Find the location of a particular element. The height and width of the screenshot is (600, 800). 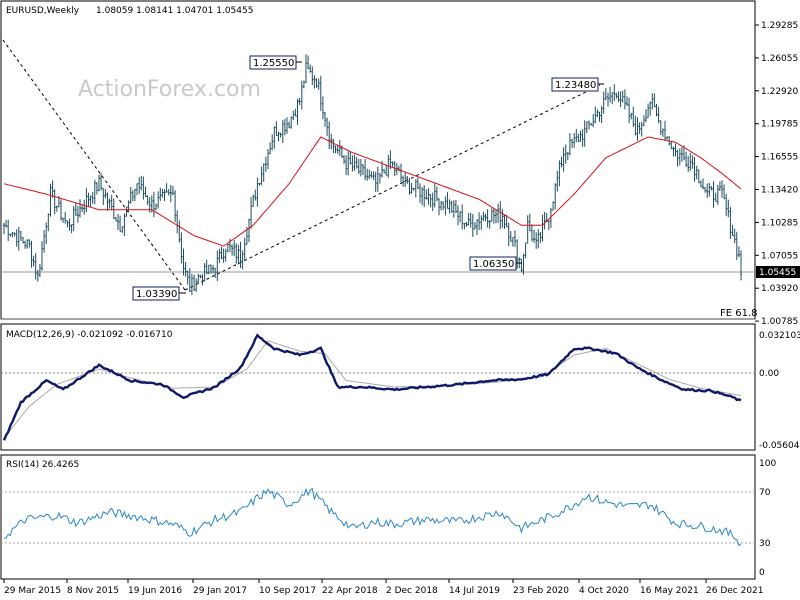

current-price-label: 1.05455 is located at coordinates (777, 273).